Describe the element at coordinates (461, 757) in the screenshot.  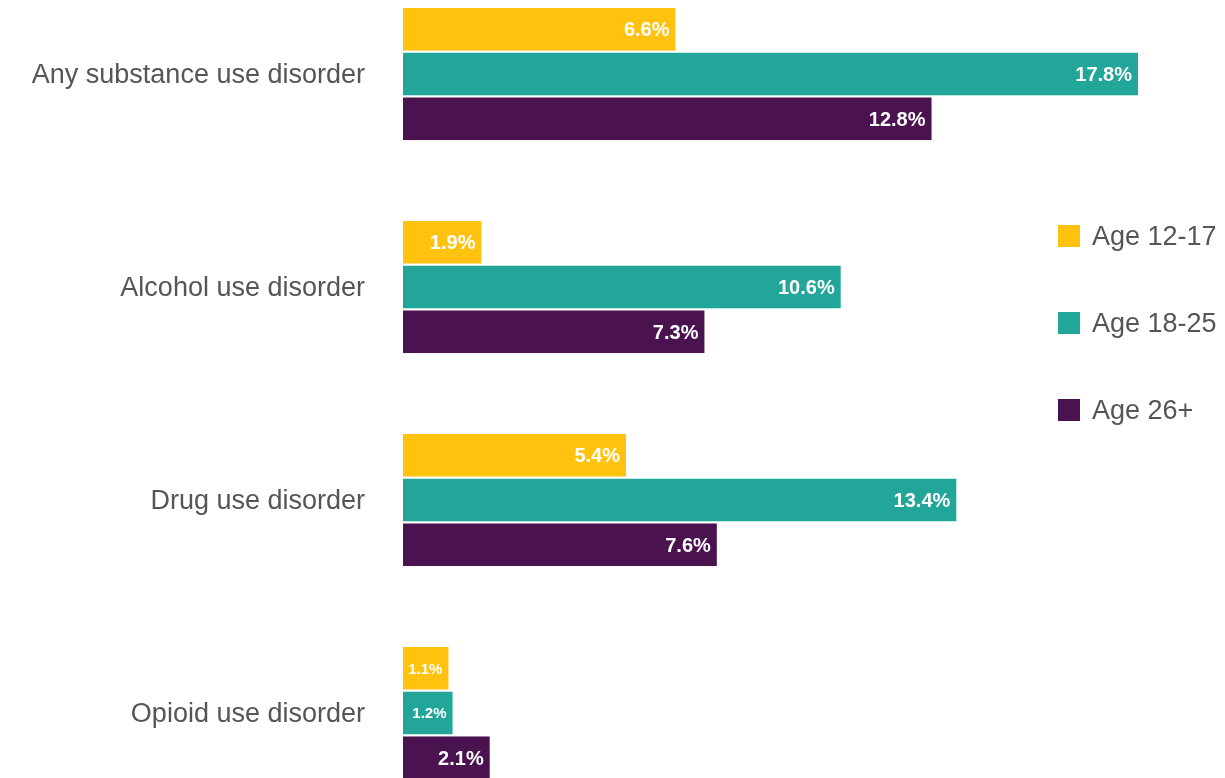
I see `data-label: 2.1%` at that location.